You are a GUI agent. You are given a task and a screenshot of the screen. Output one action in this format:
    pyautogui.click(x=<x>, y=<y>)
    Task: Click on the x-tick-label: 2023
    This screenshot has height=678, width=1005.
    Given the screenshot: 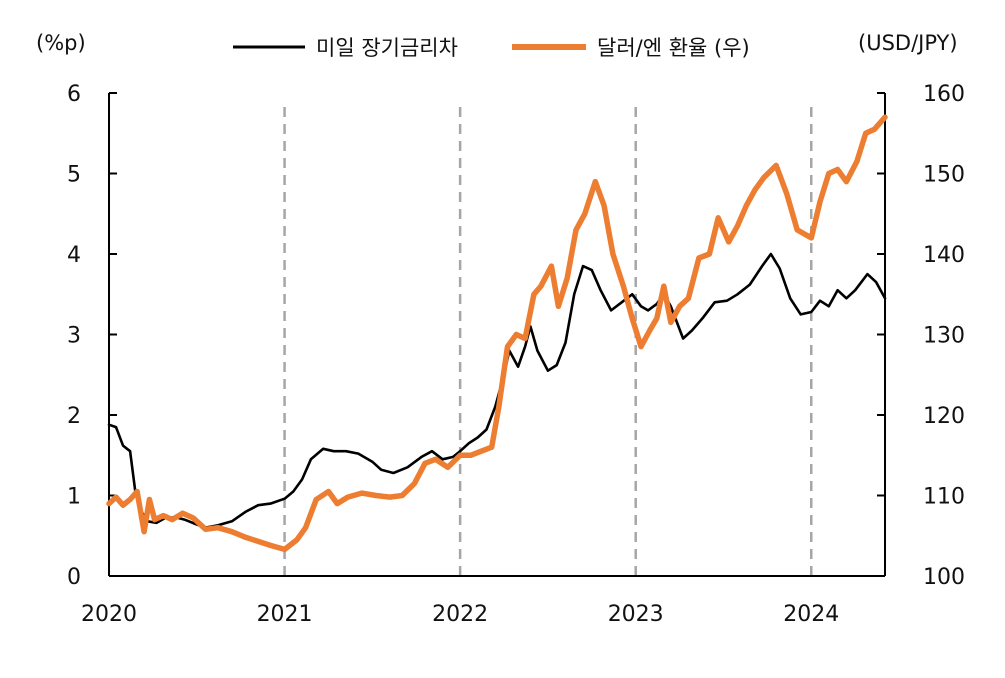 What is the action you would take?
    pyautogui.click(x=636, y=614)
    